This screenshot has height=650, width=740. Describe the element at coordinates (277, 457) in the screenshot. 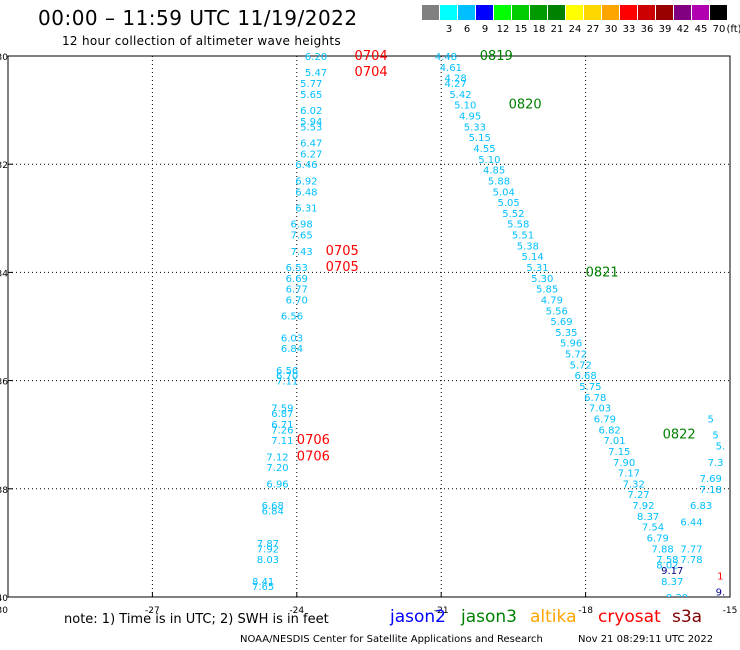

I see `swh-value: 7.12` at that location.